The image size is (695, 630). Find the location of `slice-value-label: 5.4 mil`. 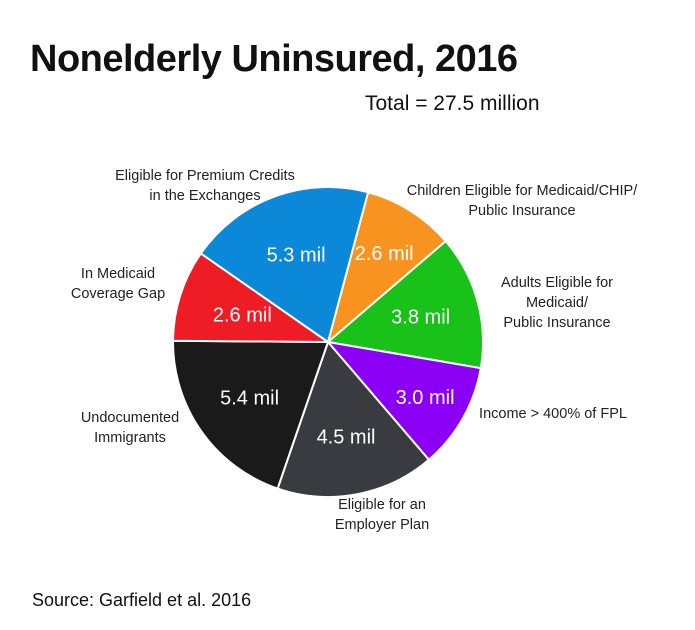

slice-value-label: 5.4 mil is located at coordinates (249, 399).